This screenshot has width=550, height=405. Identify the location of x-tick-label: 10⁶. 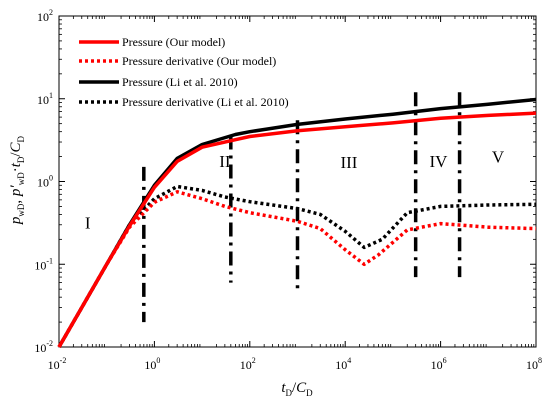
(439, 364).